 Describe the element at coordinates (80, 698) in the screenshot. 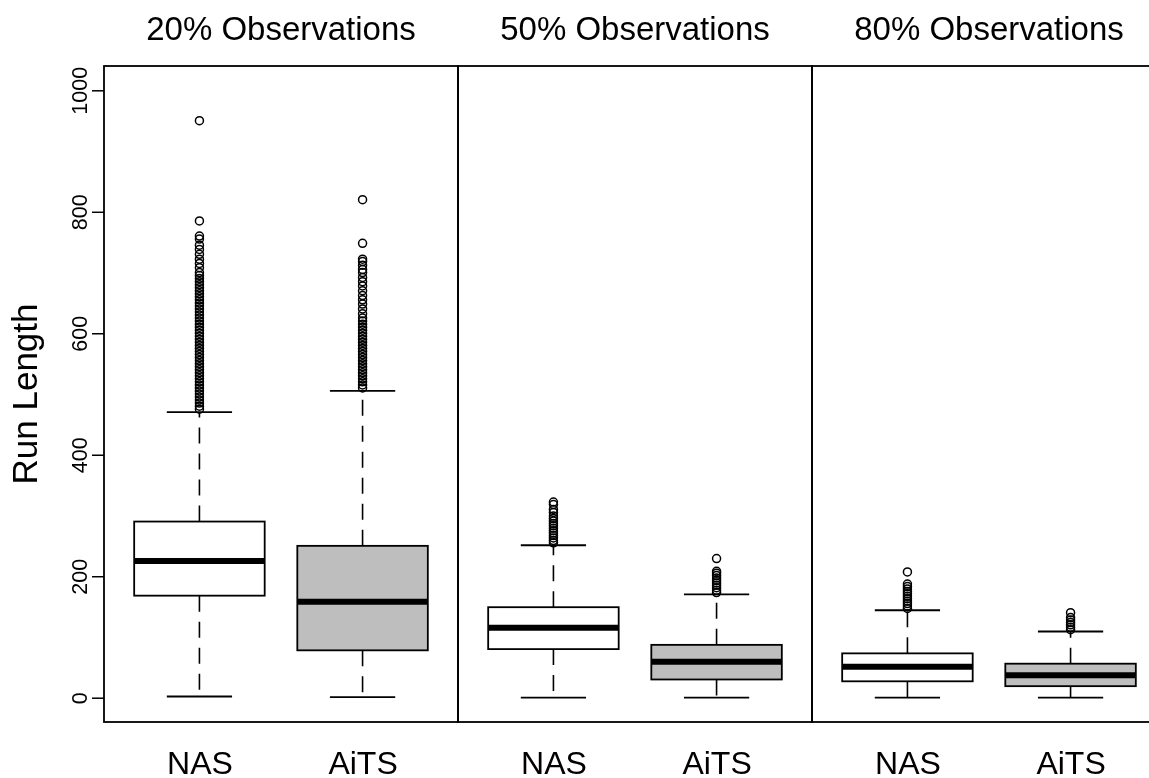

I see `y-tick-label: 0` at that location.